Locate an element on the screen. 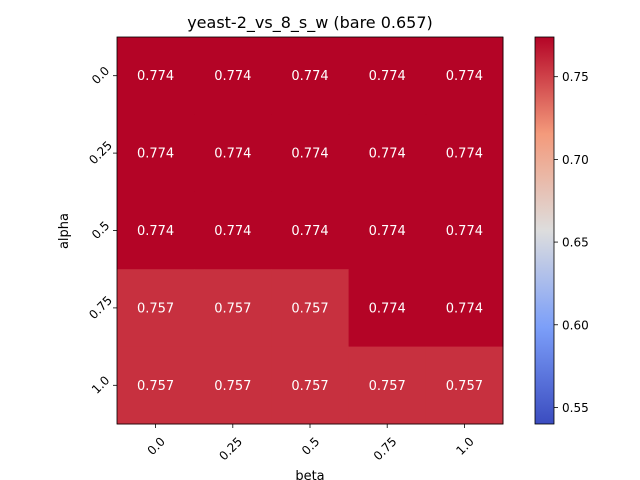 The width and height of the screenshot is (640, 480). x-axis: 0.0 0.25 0.5 0.75 1.0 is located at coordinates (311, 443).